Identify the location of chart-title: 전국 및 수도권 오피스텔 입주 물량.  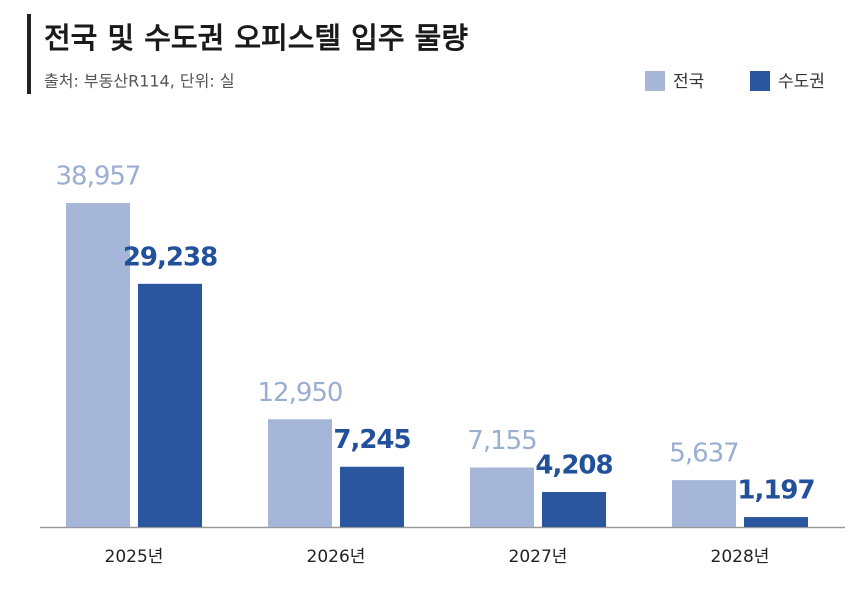
(256, 38).